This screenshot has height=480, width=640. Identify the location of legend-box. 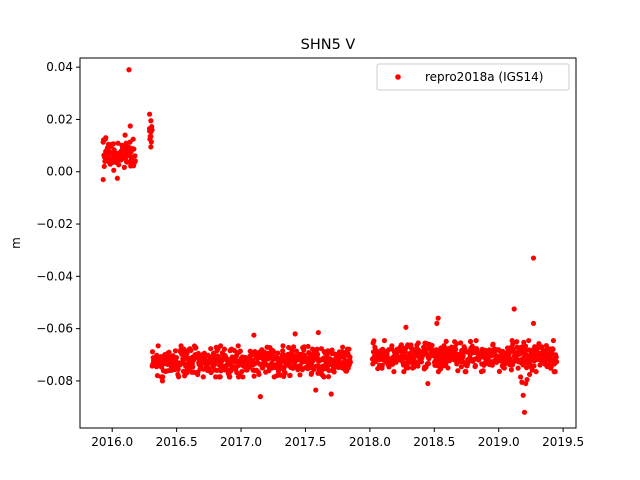
(473, 77).